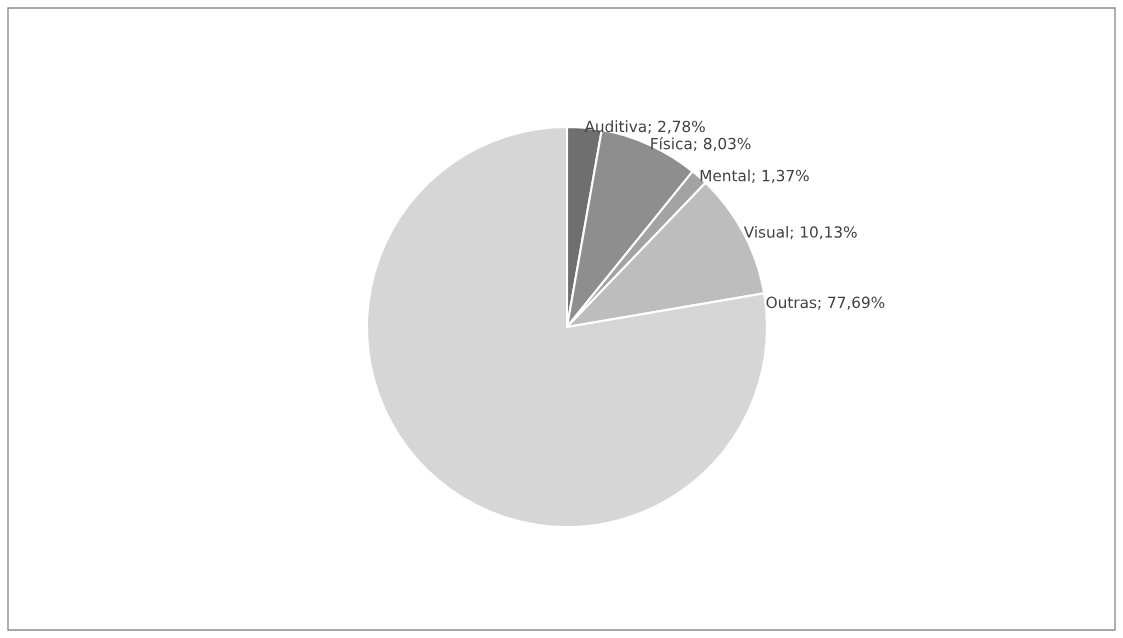  What do you see at coordinates (754, 176) in the screenshot?
I see `slice-label: Mental; 1,37%` at bounding box center [754, 176].